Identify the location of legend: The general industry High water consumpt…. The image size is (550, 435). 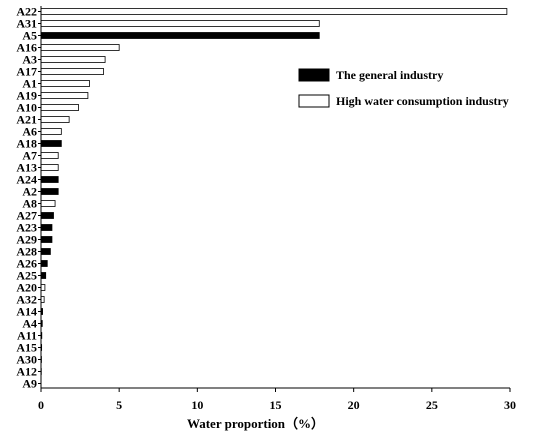
(403, 88).